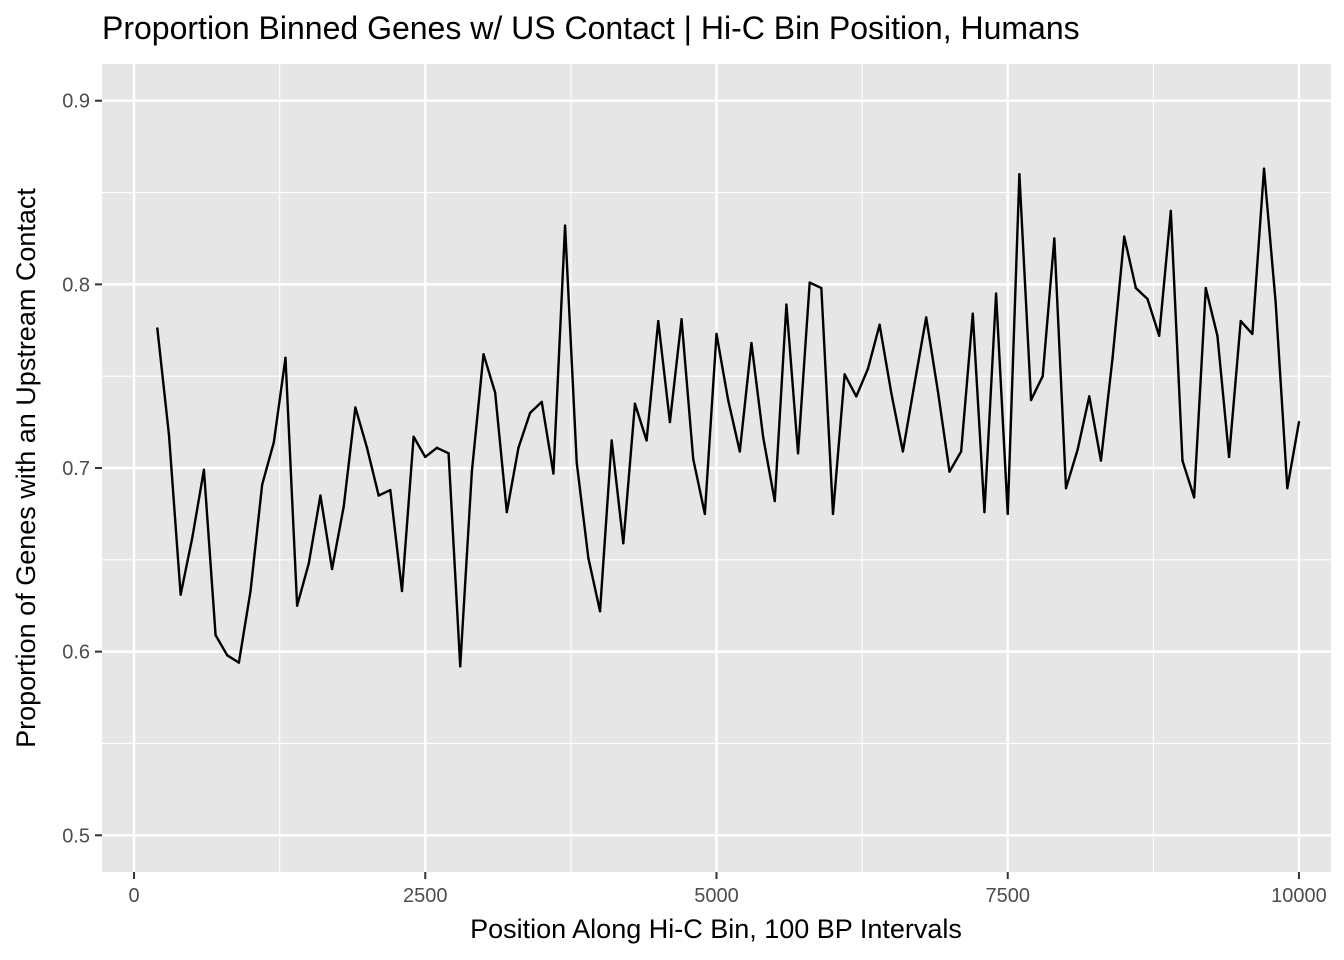  I want to click on x-axis: 0 2500 5000 7500 10000, so click(727, 889).